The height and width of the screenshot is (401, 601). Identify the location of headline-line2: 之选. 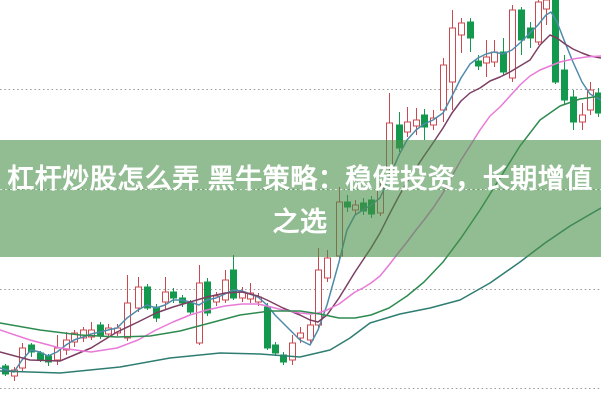
(300, 221).